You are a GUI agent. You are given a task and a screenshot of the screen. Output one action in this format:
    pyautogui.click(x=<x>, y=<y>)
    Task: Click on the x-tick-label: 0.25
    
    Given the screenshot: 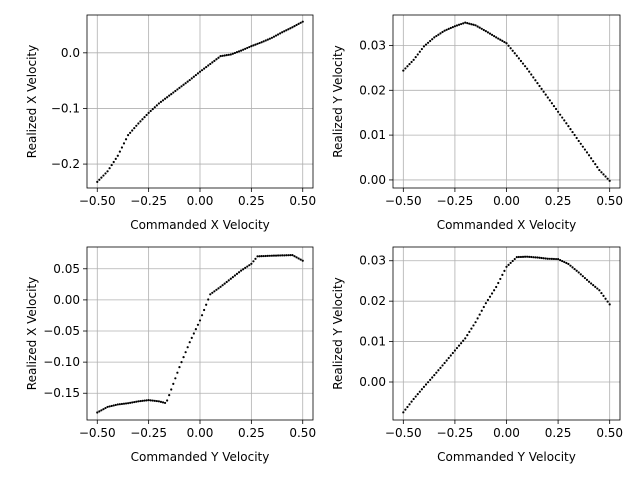 What is the action you would take?
    pyautogui.click(x=251, y=201)
    